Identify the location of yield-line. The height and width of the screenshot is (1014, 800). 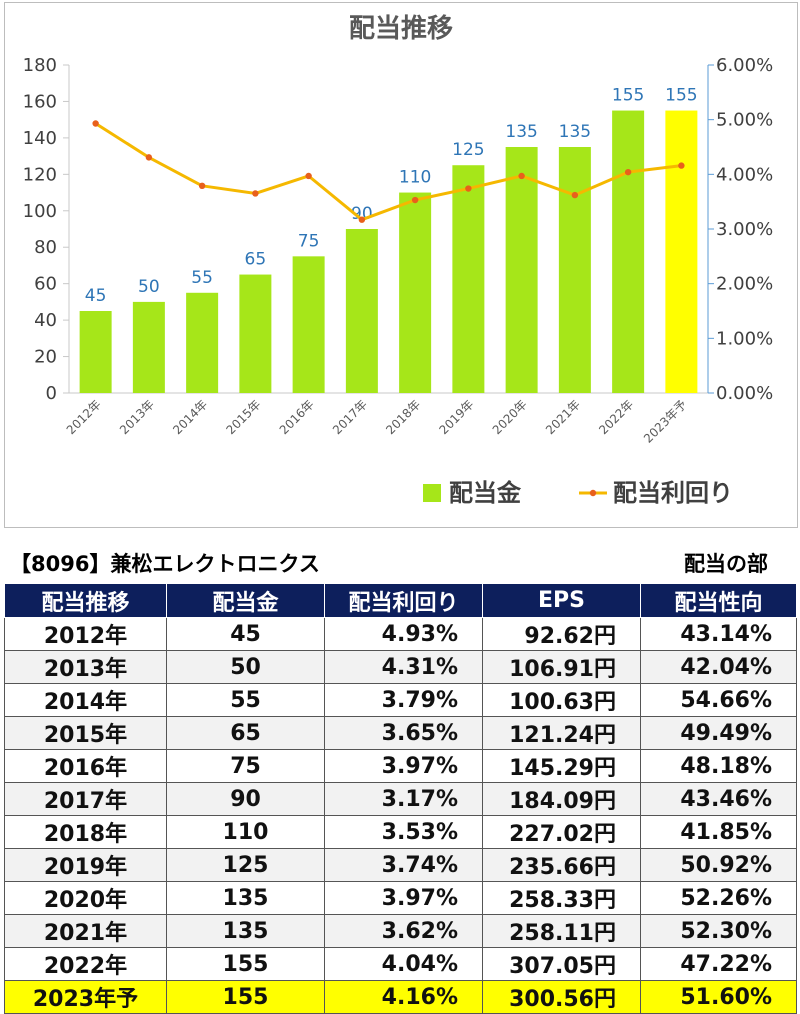
(388, 172).